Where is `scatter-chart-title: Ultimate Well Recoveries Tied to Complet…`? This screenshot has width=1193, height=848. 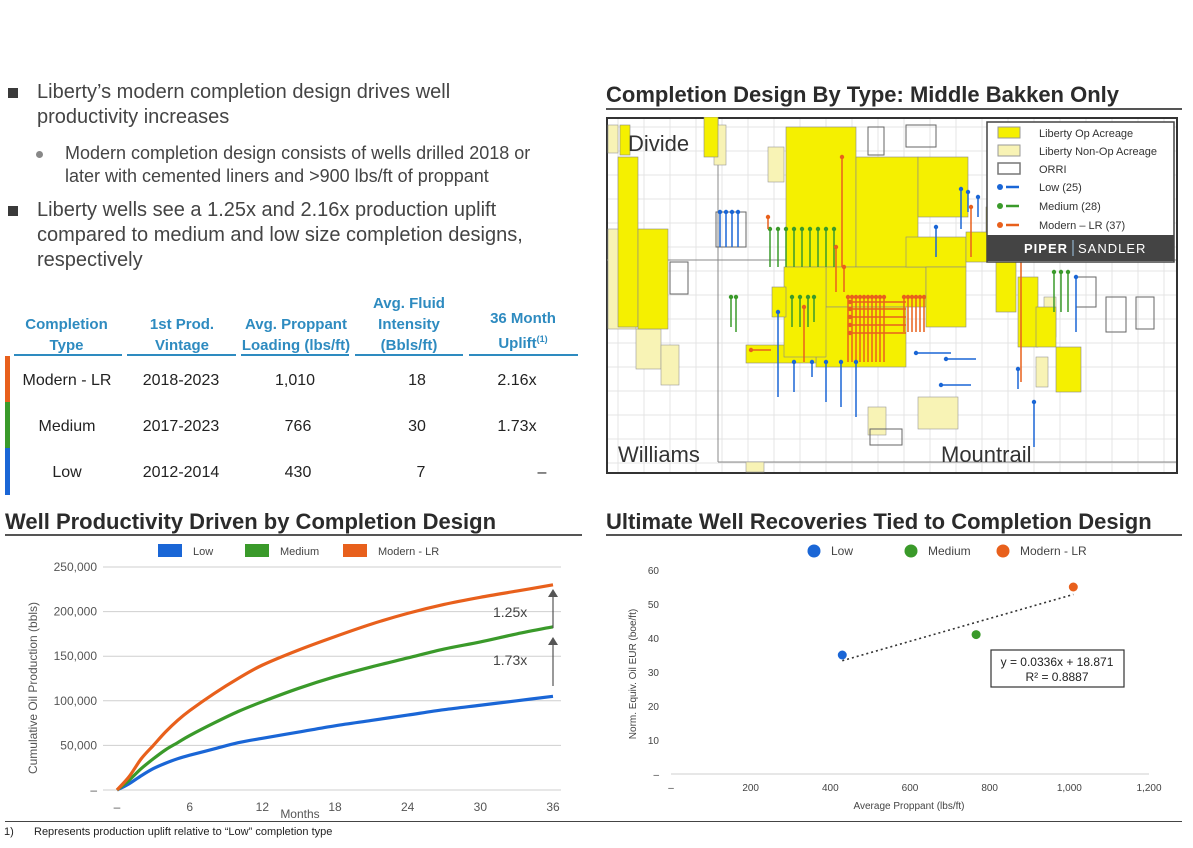 scatter-chart-title: Ultimate Well Recoveries Tied to Complet… is located at coordinates (879, 521).